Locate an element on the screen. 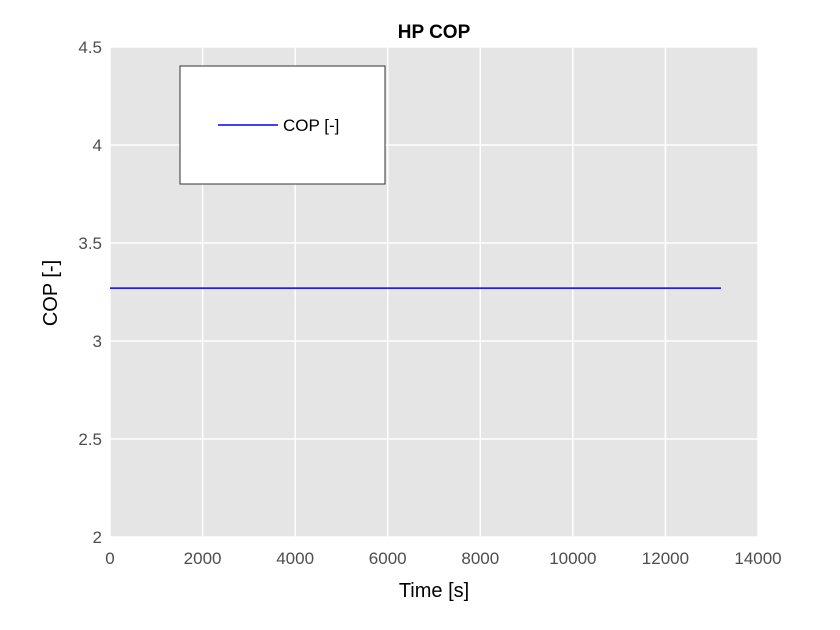  x-tick-labels: 0 2000 4000 6000 8000 10000 12000 14000 is located at coordinates (443, 558).